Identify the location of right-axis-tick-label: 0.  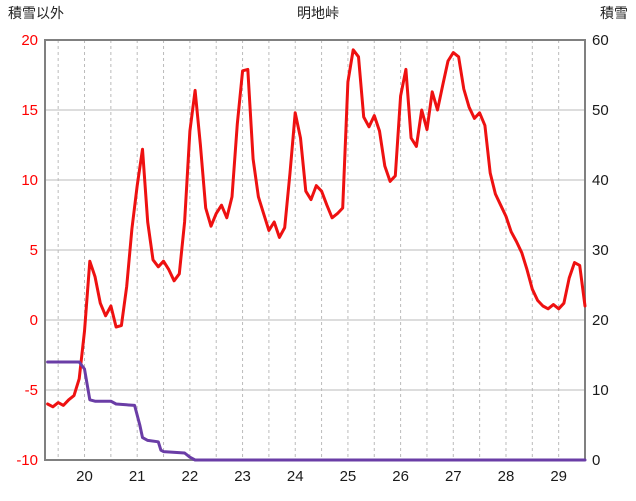
(596, 460).